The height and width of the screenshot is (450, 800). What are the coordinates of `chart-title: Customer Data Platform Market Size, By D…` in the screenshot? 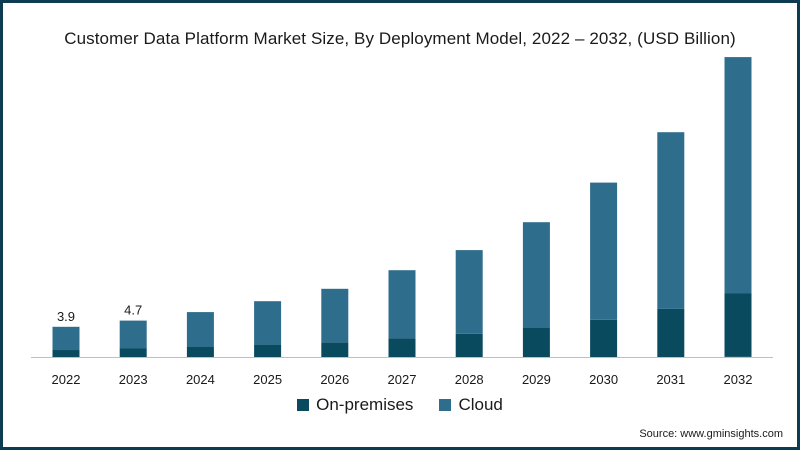 It's located at (400, 38).